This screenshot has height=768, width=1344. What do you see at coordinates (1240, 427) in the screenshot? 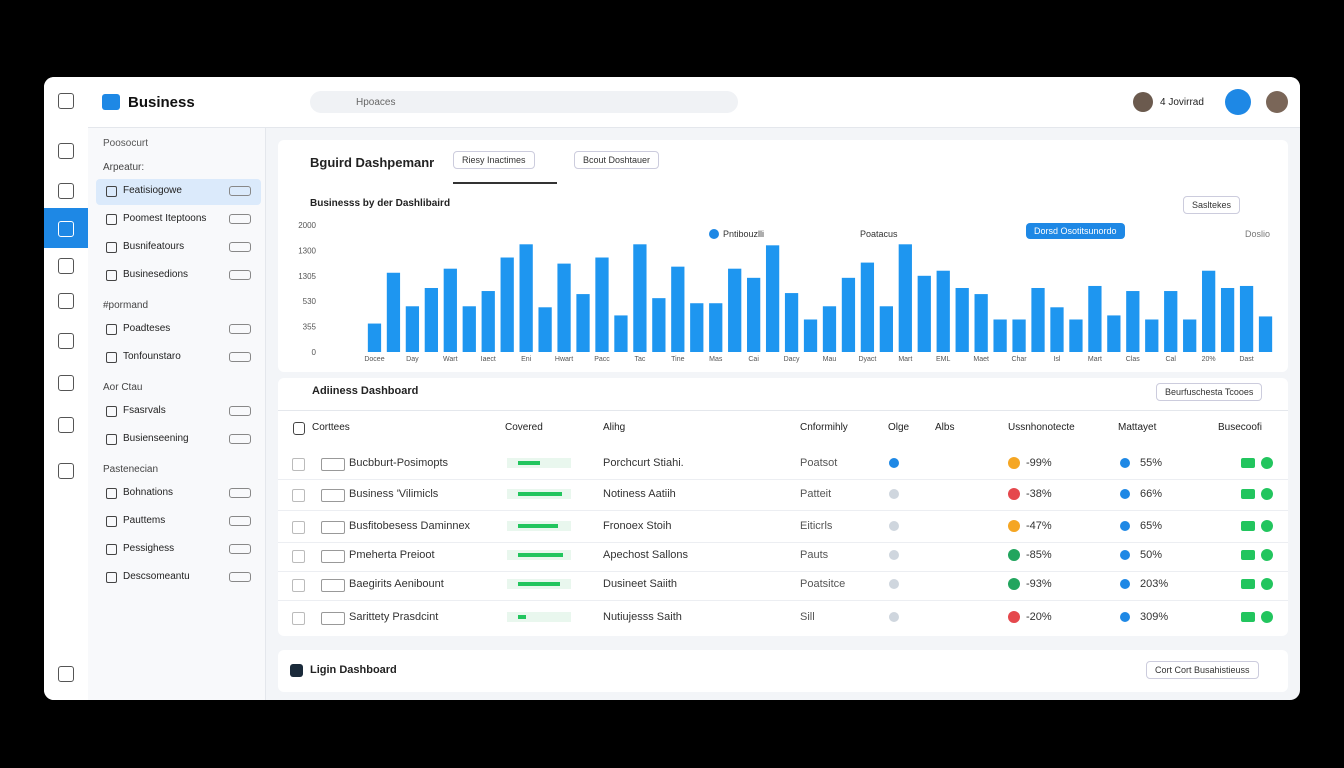
I see `column-header: Busecoofi` at bounding box center [1240, 427].